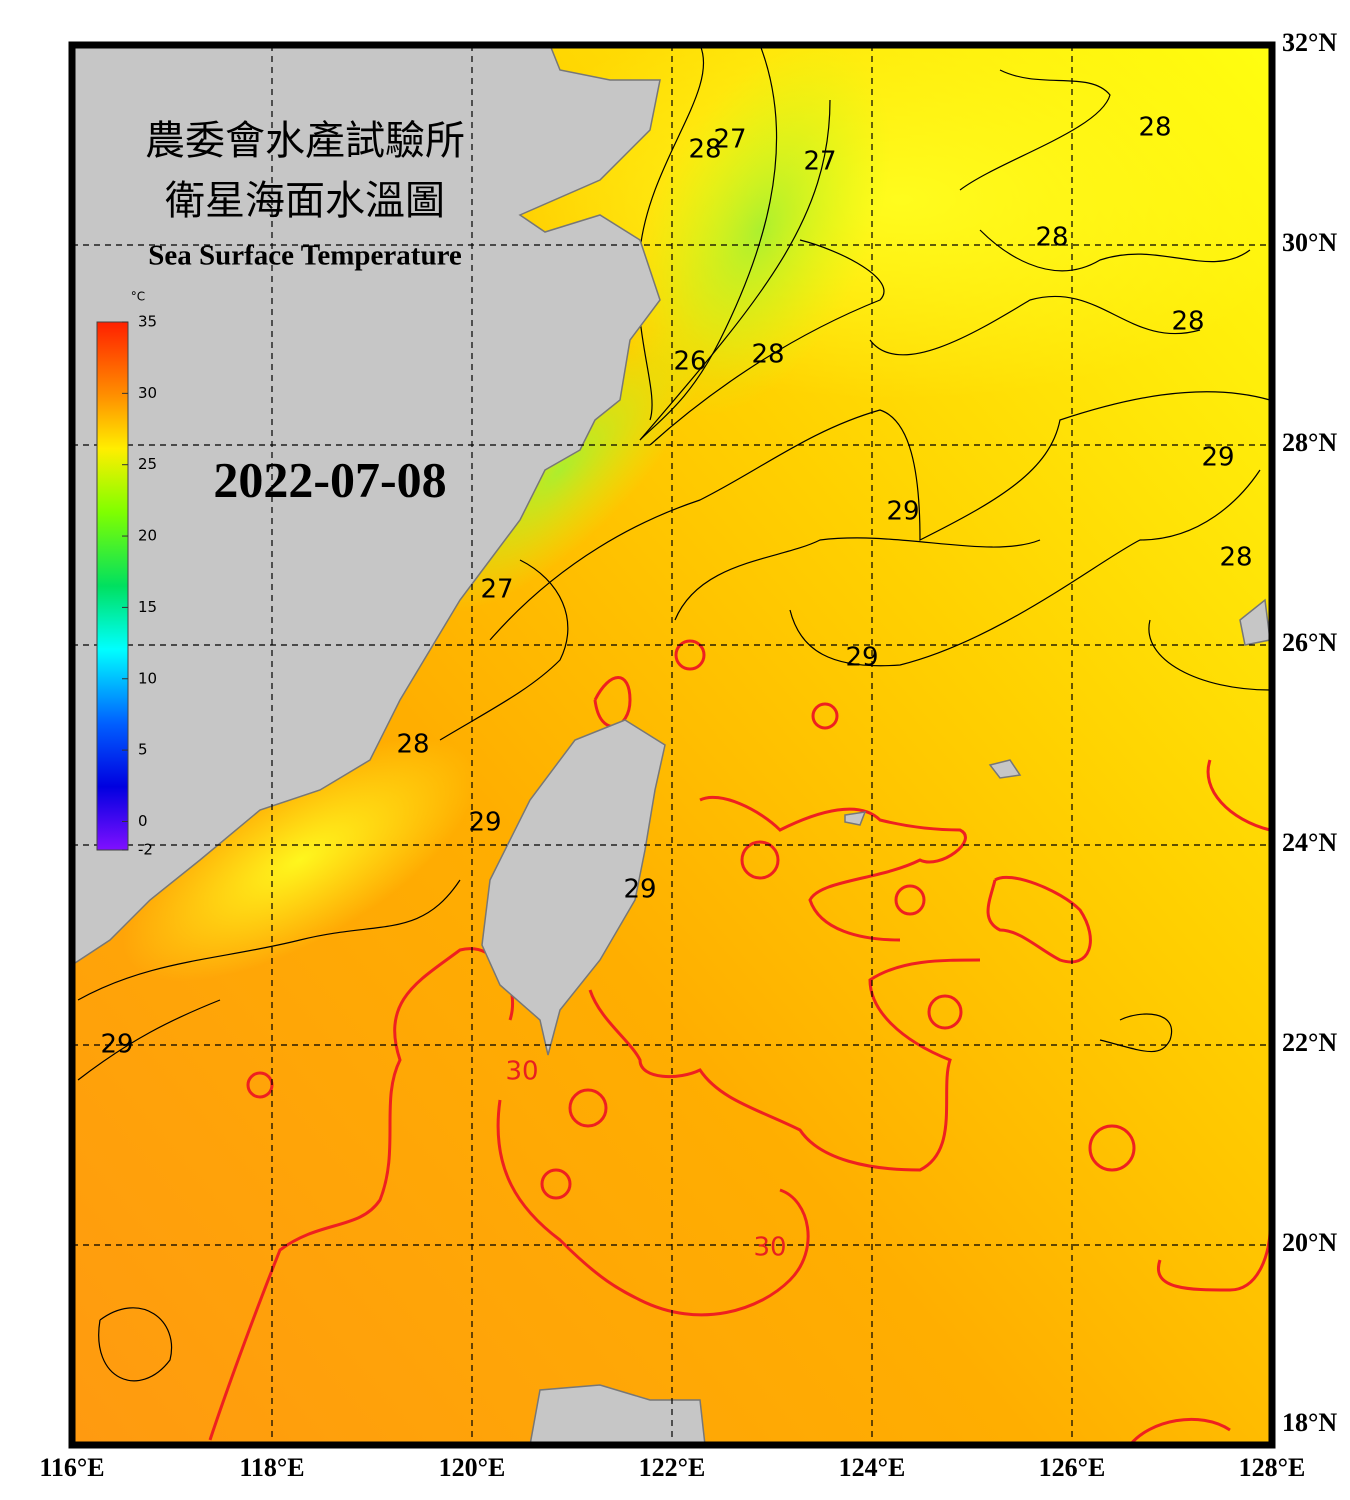 The width and height of the screenshot is (1350, 1500). What do you see at coordinates (305, 140) in the screenshot?
I see `title-line: 農委會水產試驗所` at bounding box center [305, 140].